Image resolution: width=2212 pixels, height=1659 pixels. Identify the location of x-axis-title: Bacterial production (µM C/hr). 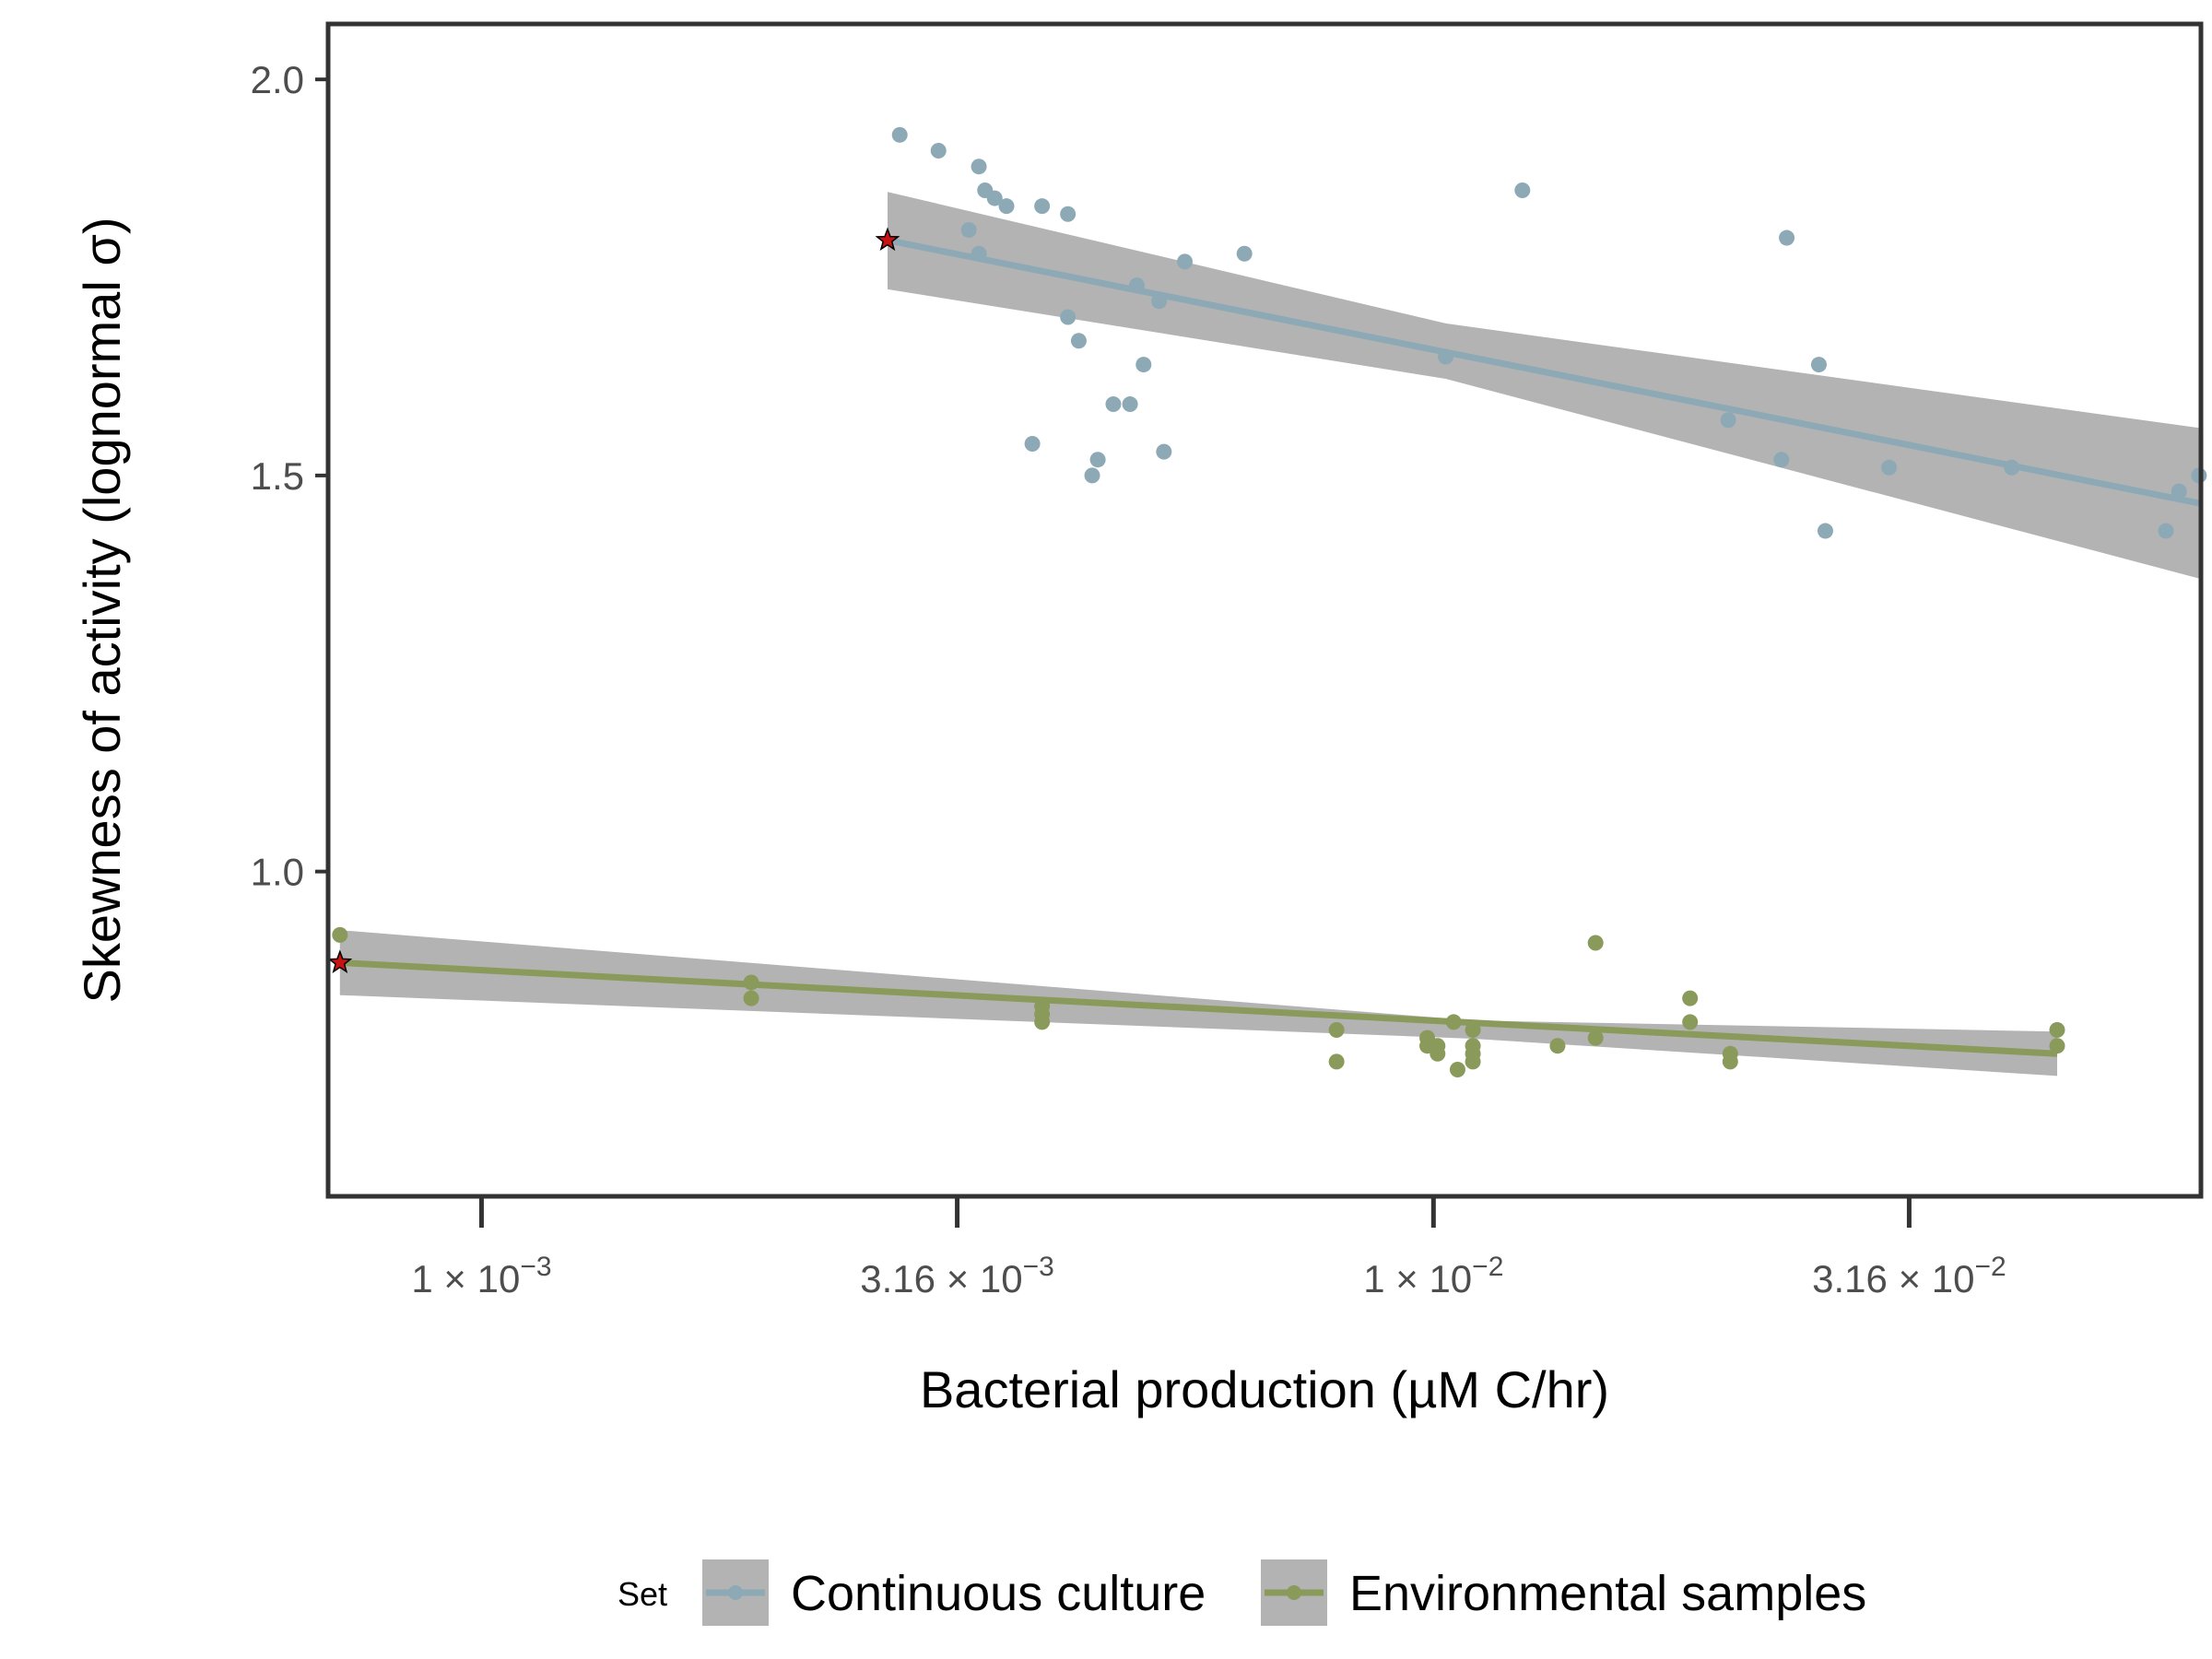
(1264, 1389).